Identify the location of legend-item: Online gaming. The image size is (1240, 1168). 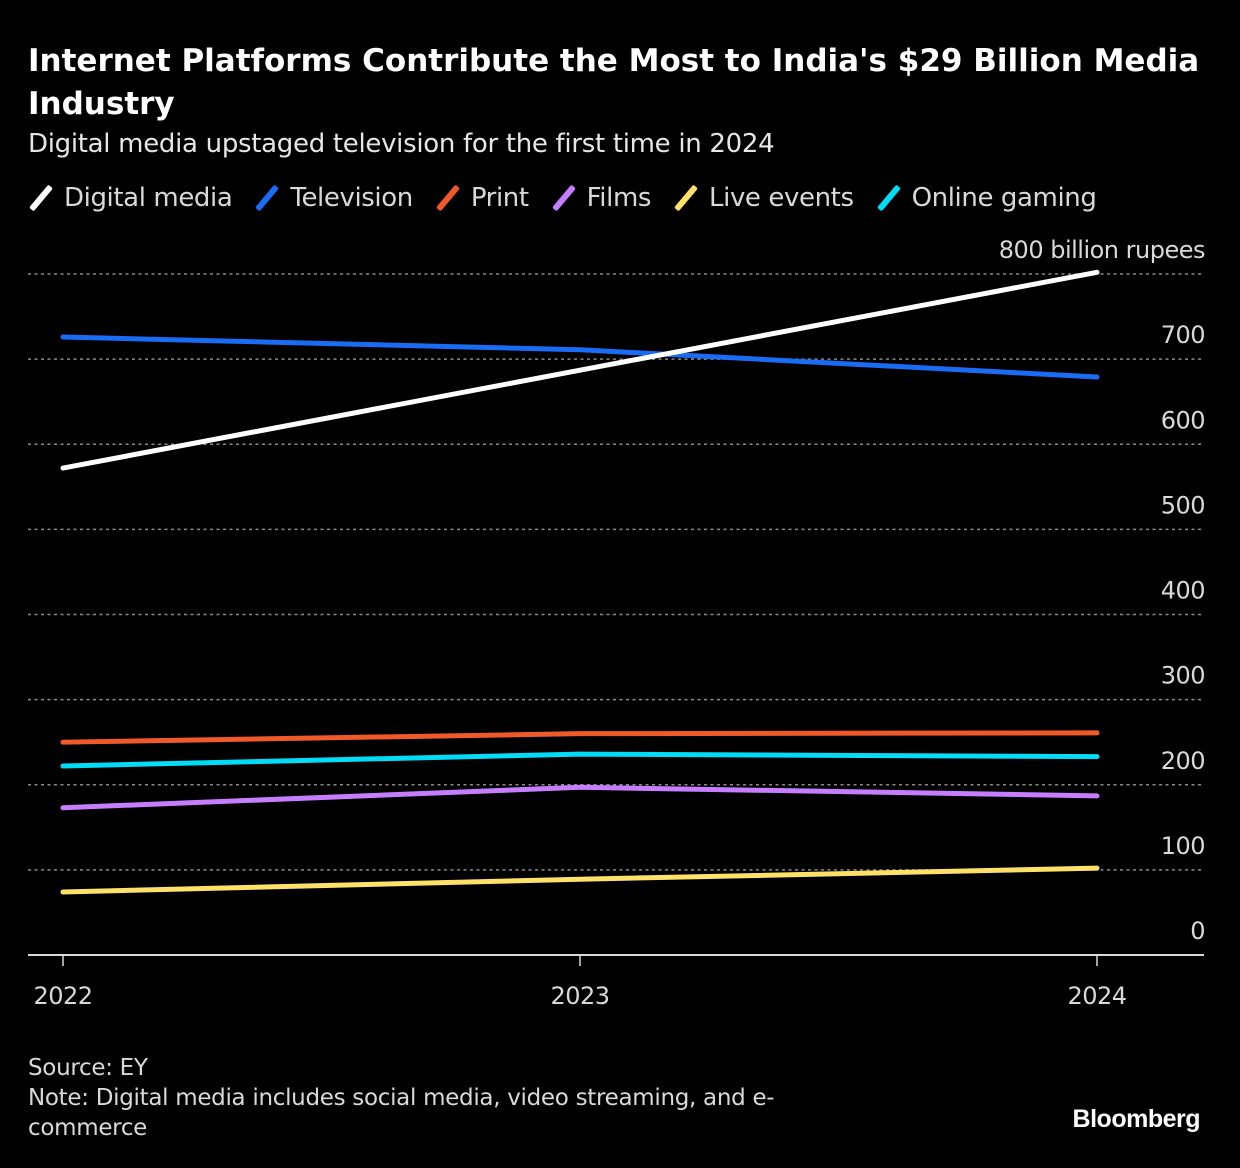
(986, 198).